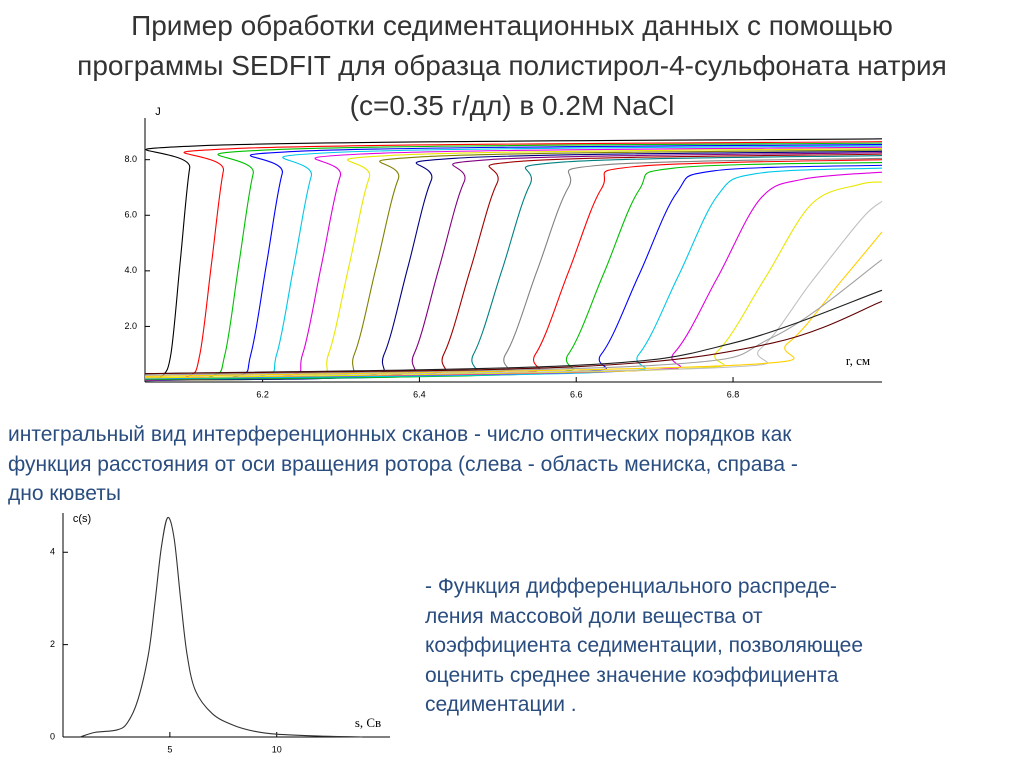  What do you see at coordinates (82, 519) in the screenshot?
I see `y-axis-label: c(s)` at bounding box center [82, 519].